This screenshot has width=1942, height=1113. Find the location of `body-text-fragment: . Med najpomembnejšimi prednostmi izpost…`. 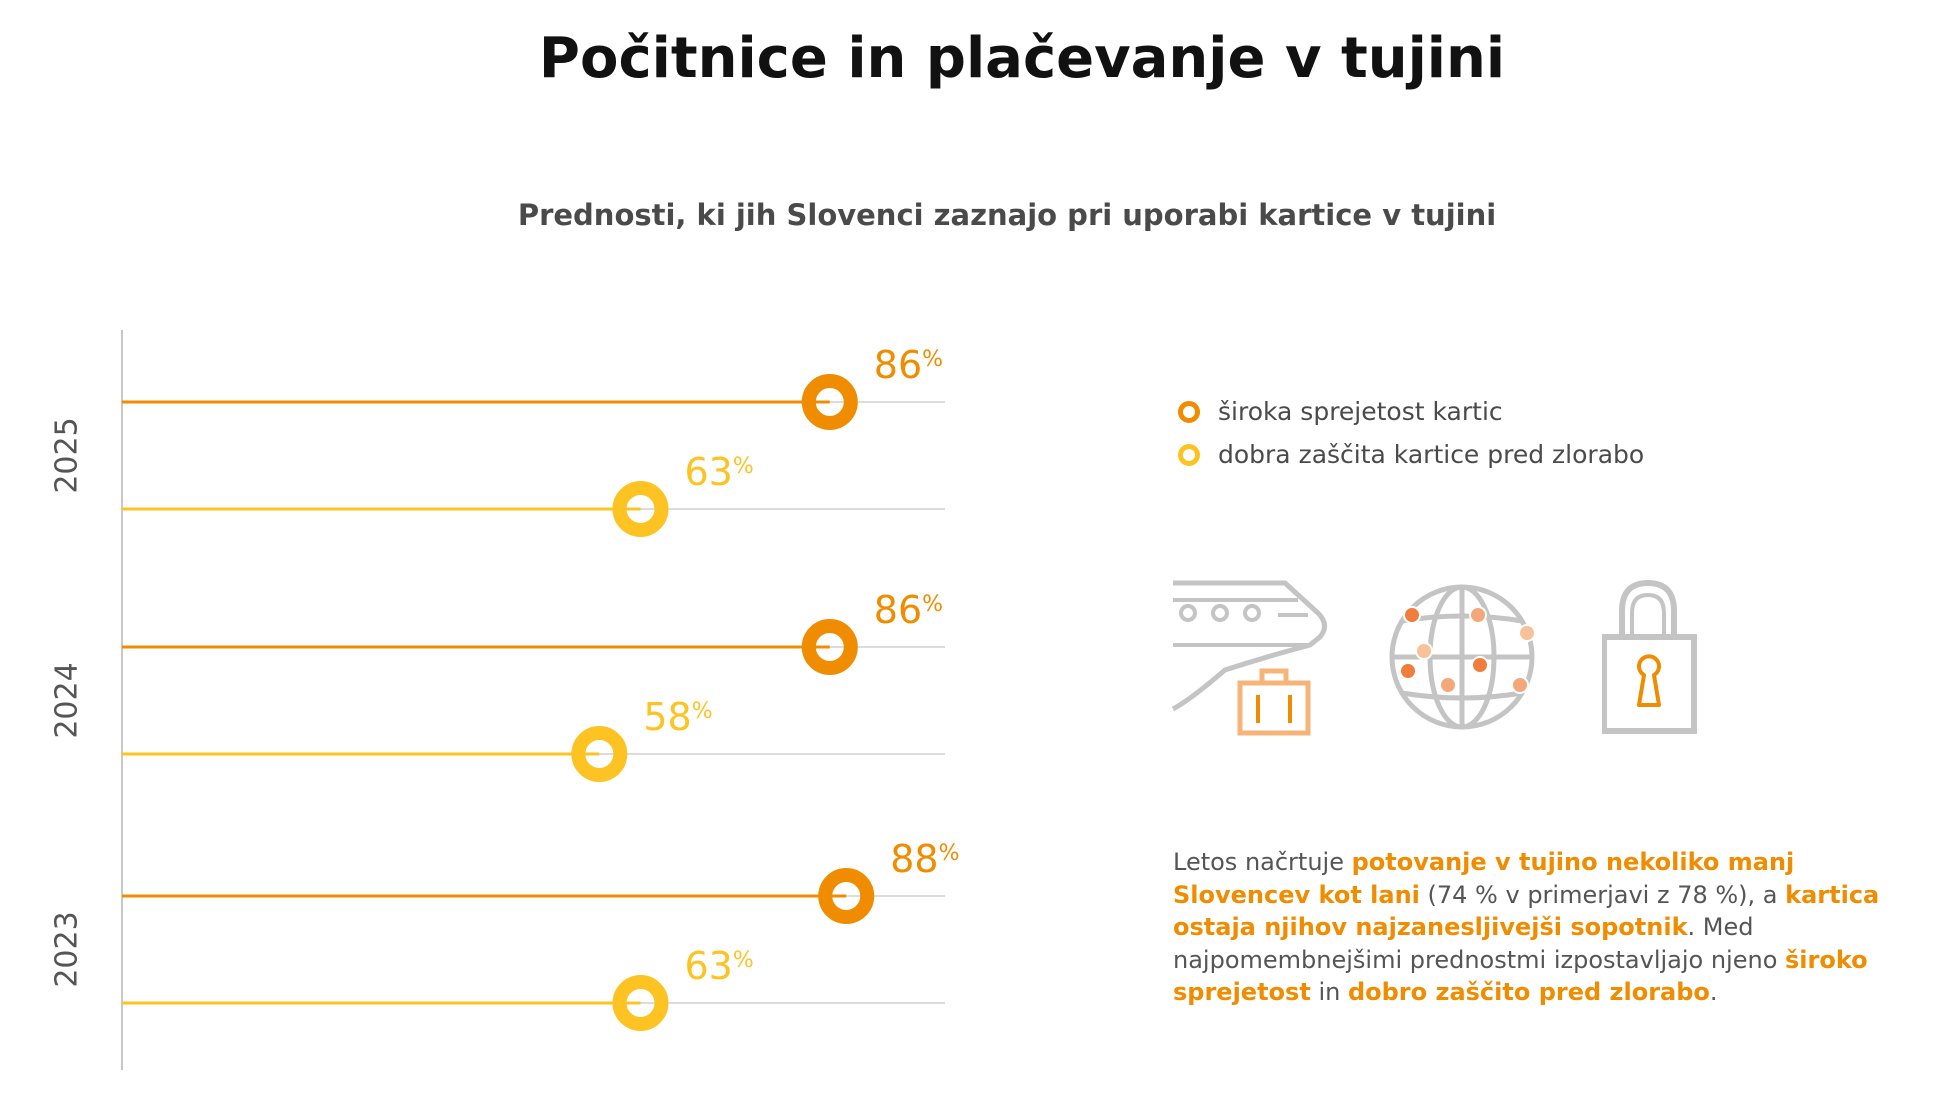

body-text-fragment: . Med najpomembnejšimi prednostmi izpost… is located at coordinates (1479, 943).